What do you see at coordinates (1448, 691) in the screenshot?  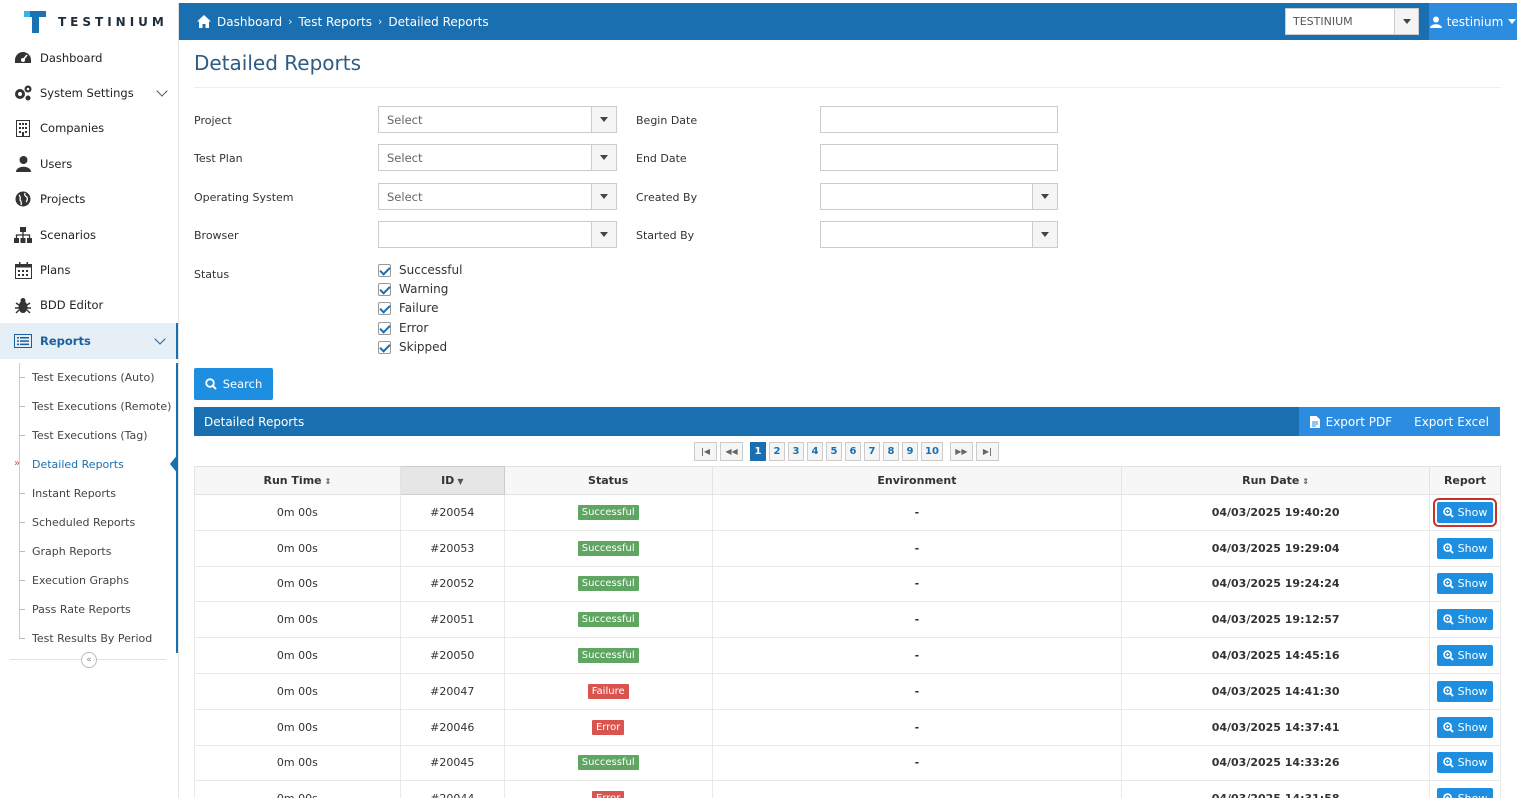 I see `zoom-icon` at bounding box center [1448, 691].